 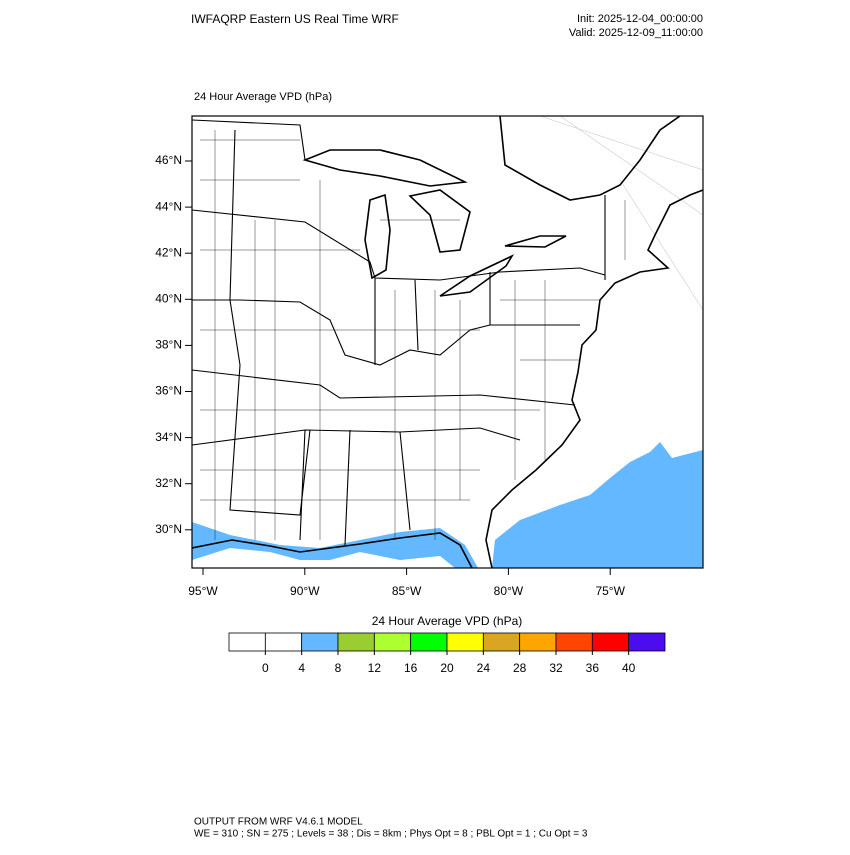 I want to click on vpd-shade-atlantic, so click(x=597, y=505).